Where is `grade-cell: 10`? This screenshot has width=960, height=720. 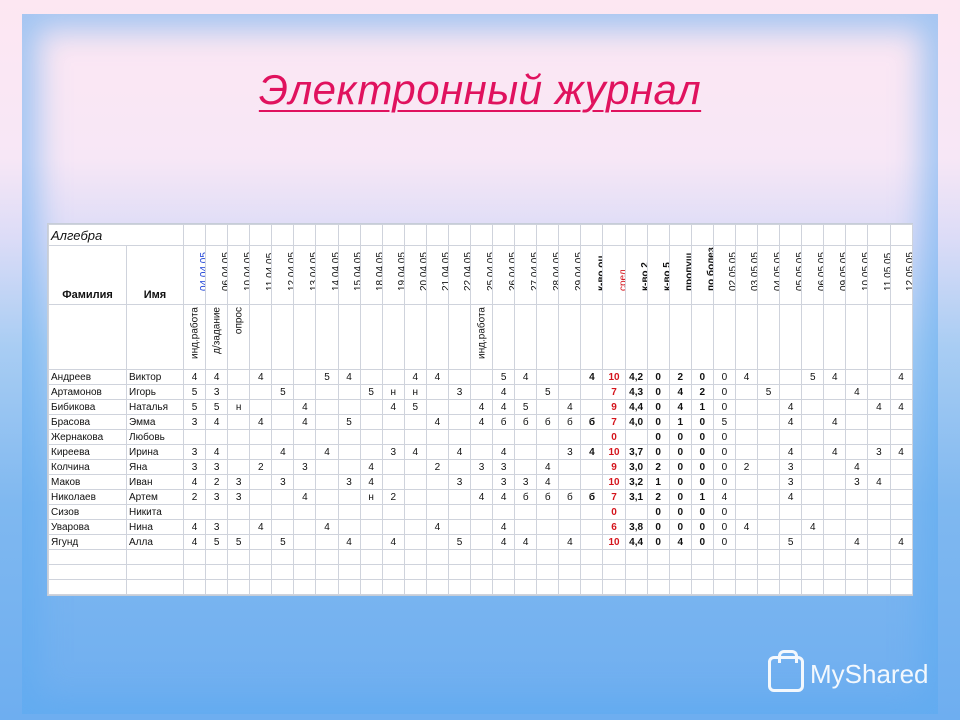 grade-cell: 10 is located at coordinates (614, 542).